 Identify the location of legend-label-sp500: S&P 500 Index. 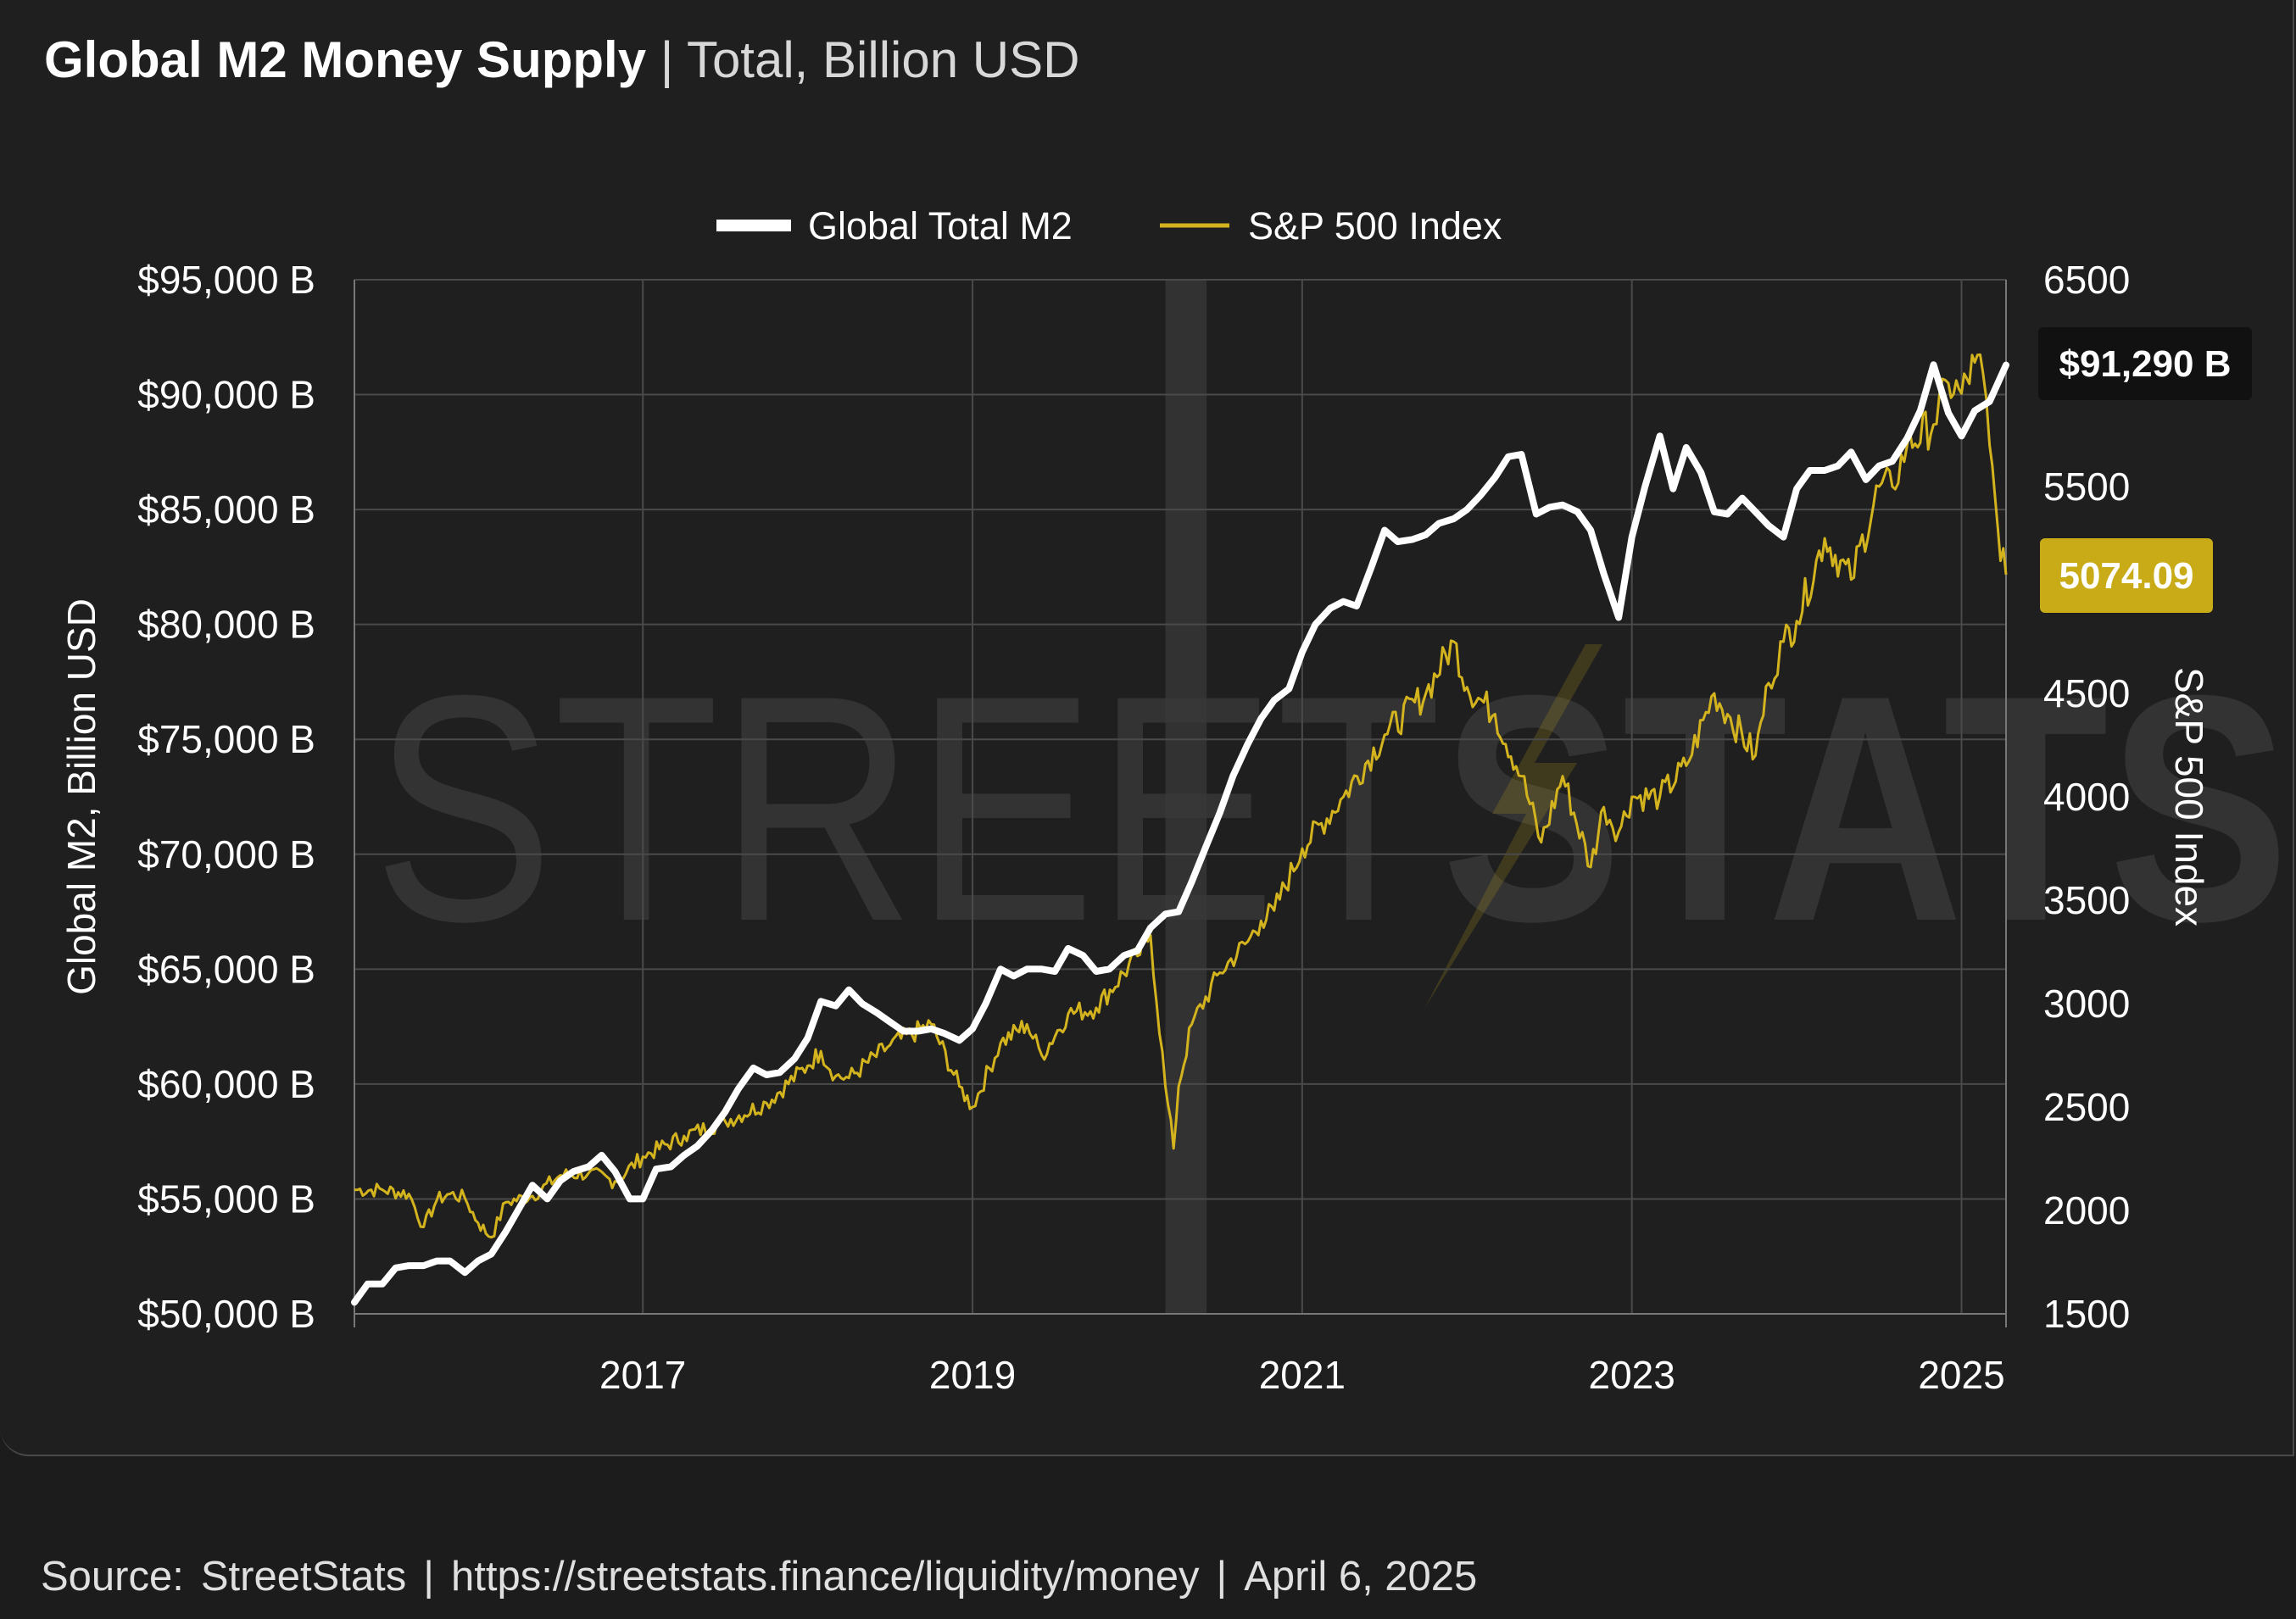
(1375, 226).